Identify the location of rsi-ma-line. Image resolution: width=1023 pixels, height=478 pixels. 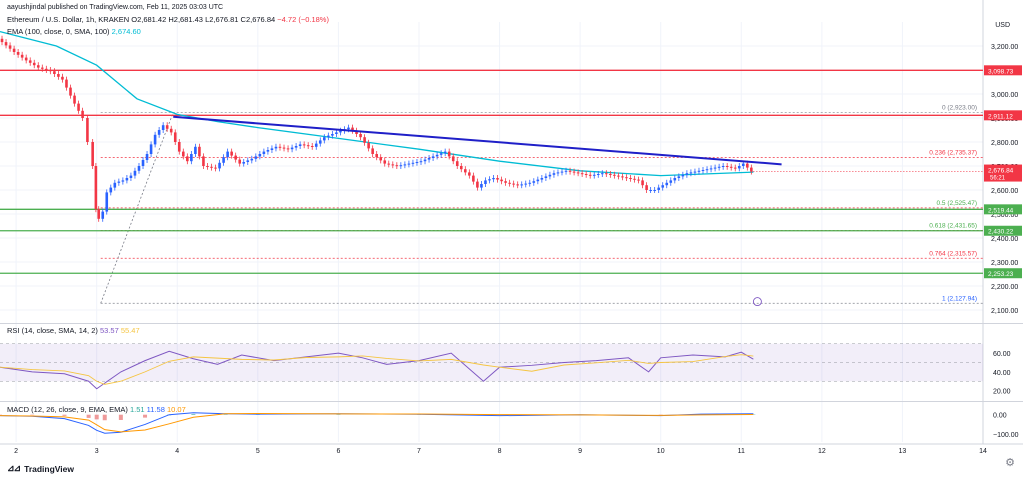
(377, 369).